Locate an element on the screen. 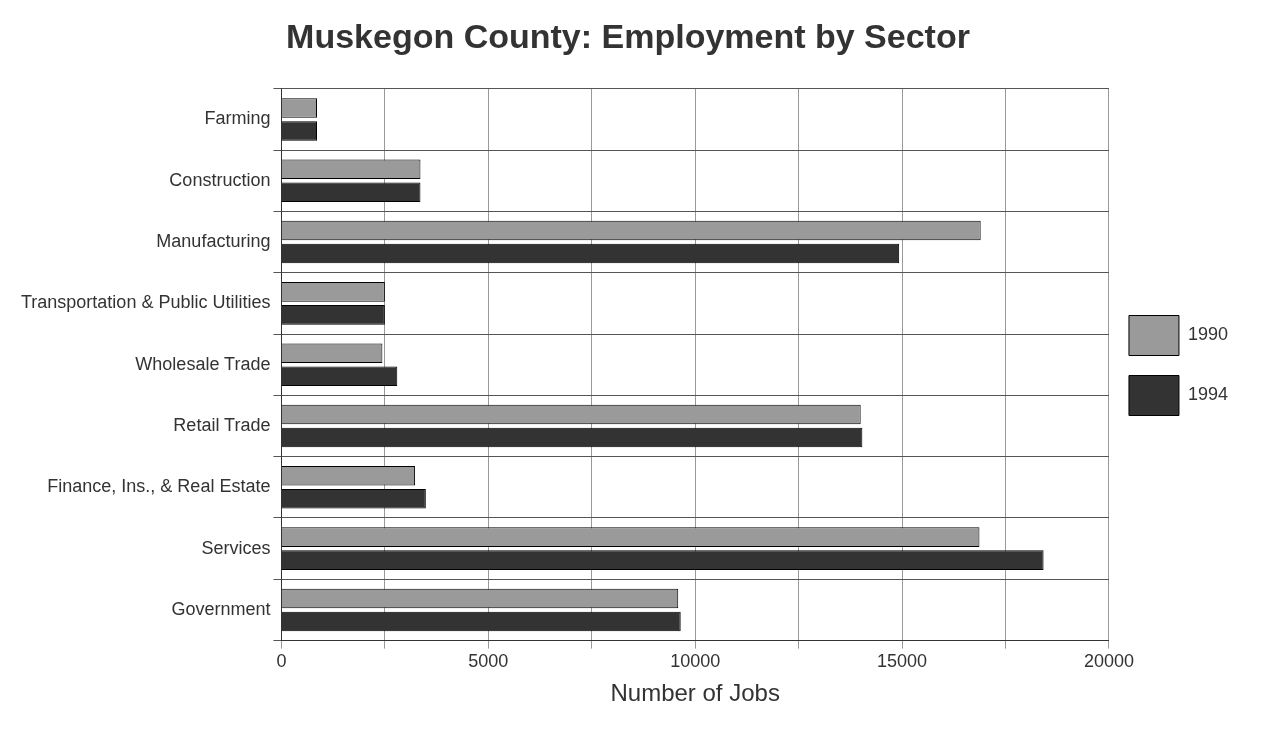 Image resolution: width=1266 pixels, height=735 pixels. legend-label: 1990 is located at coordinates (1207, 334).